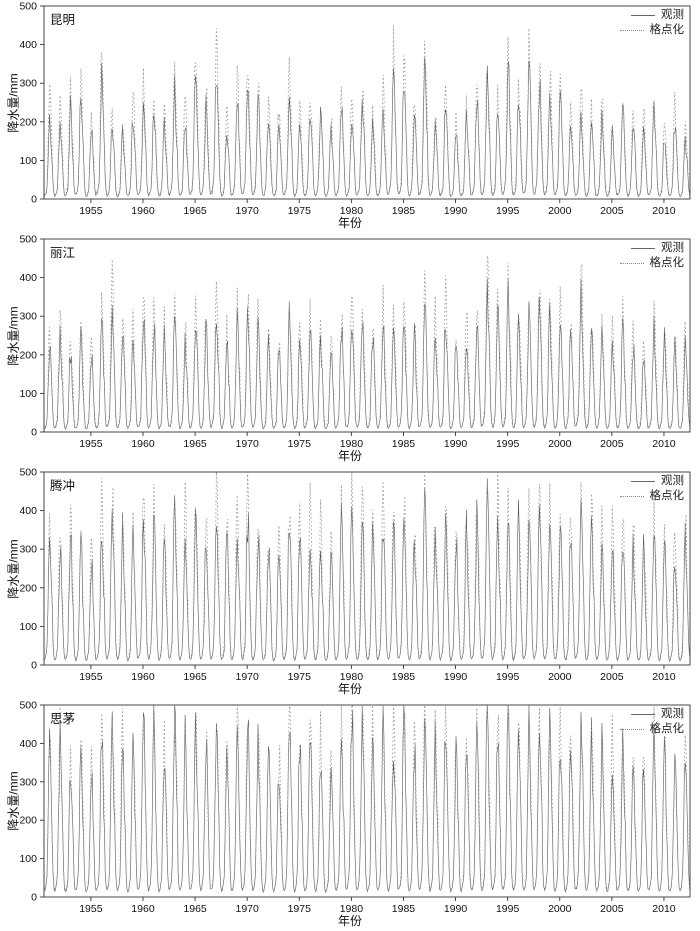 The image size is (700, 931). I want to click on station-label: 思茅, so click(63, 719).